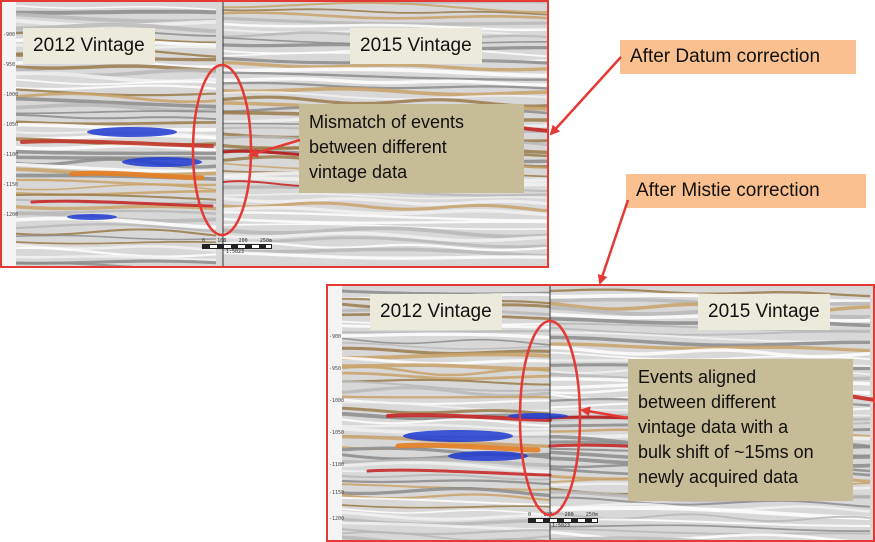 The height and width of the screenshot is (542, 875). What do you see at coordinates (387, 122) in the screenshot?
I see `note-line: Mismatch of events` at bounding box center [387, 122].